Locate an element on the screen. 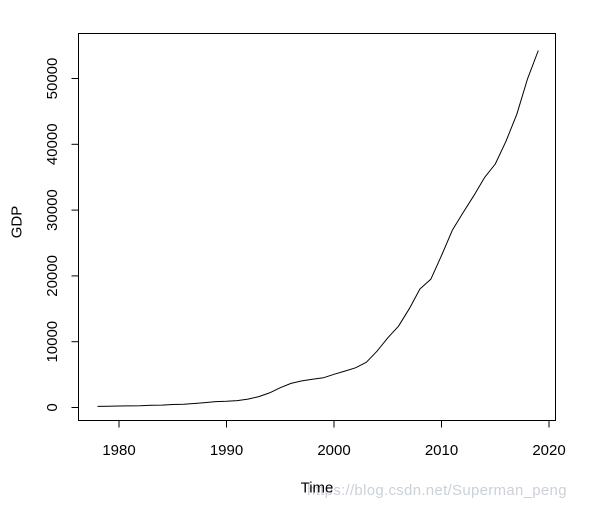 The height and width of the screenshot is (513, 605). y-tick-label: 50000 is located at coordinates (52, 79).